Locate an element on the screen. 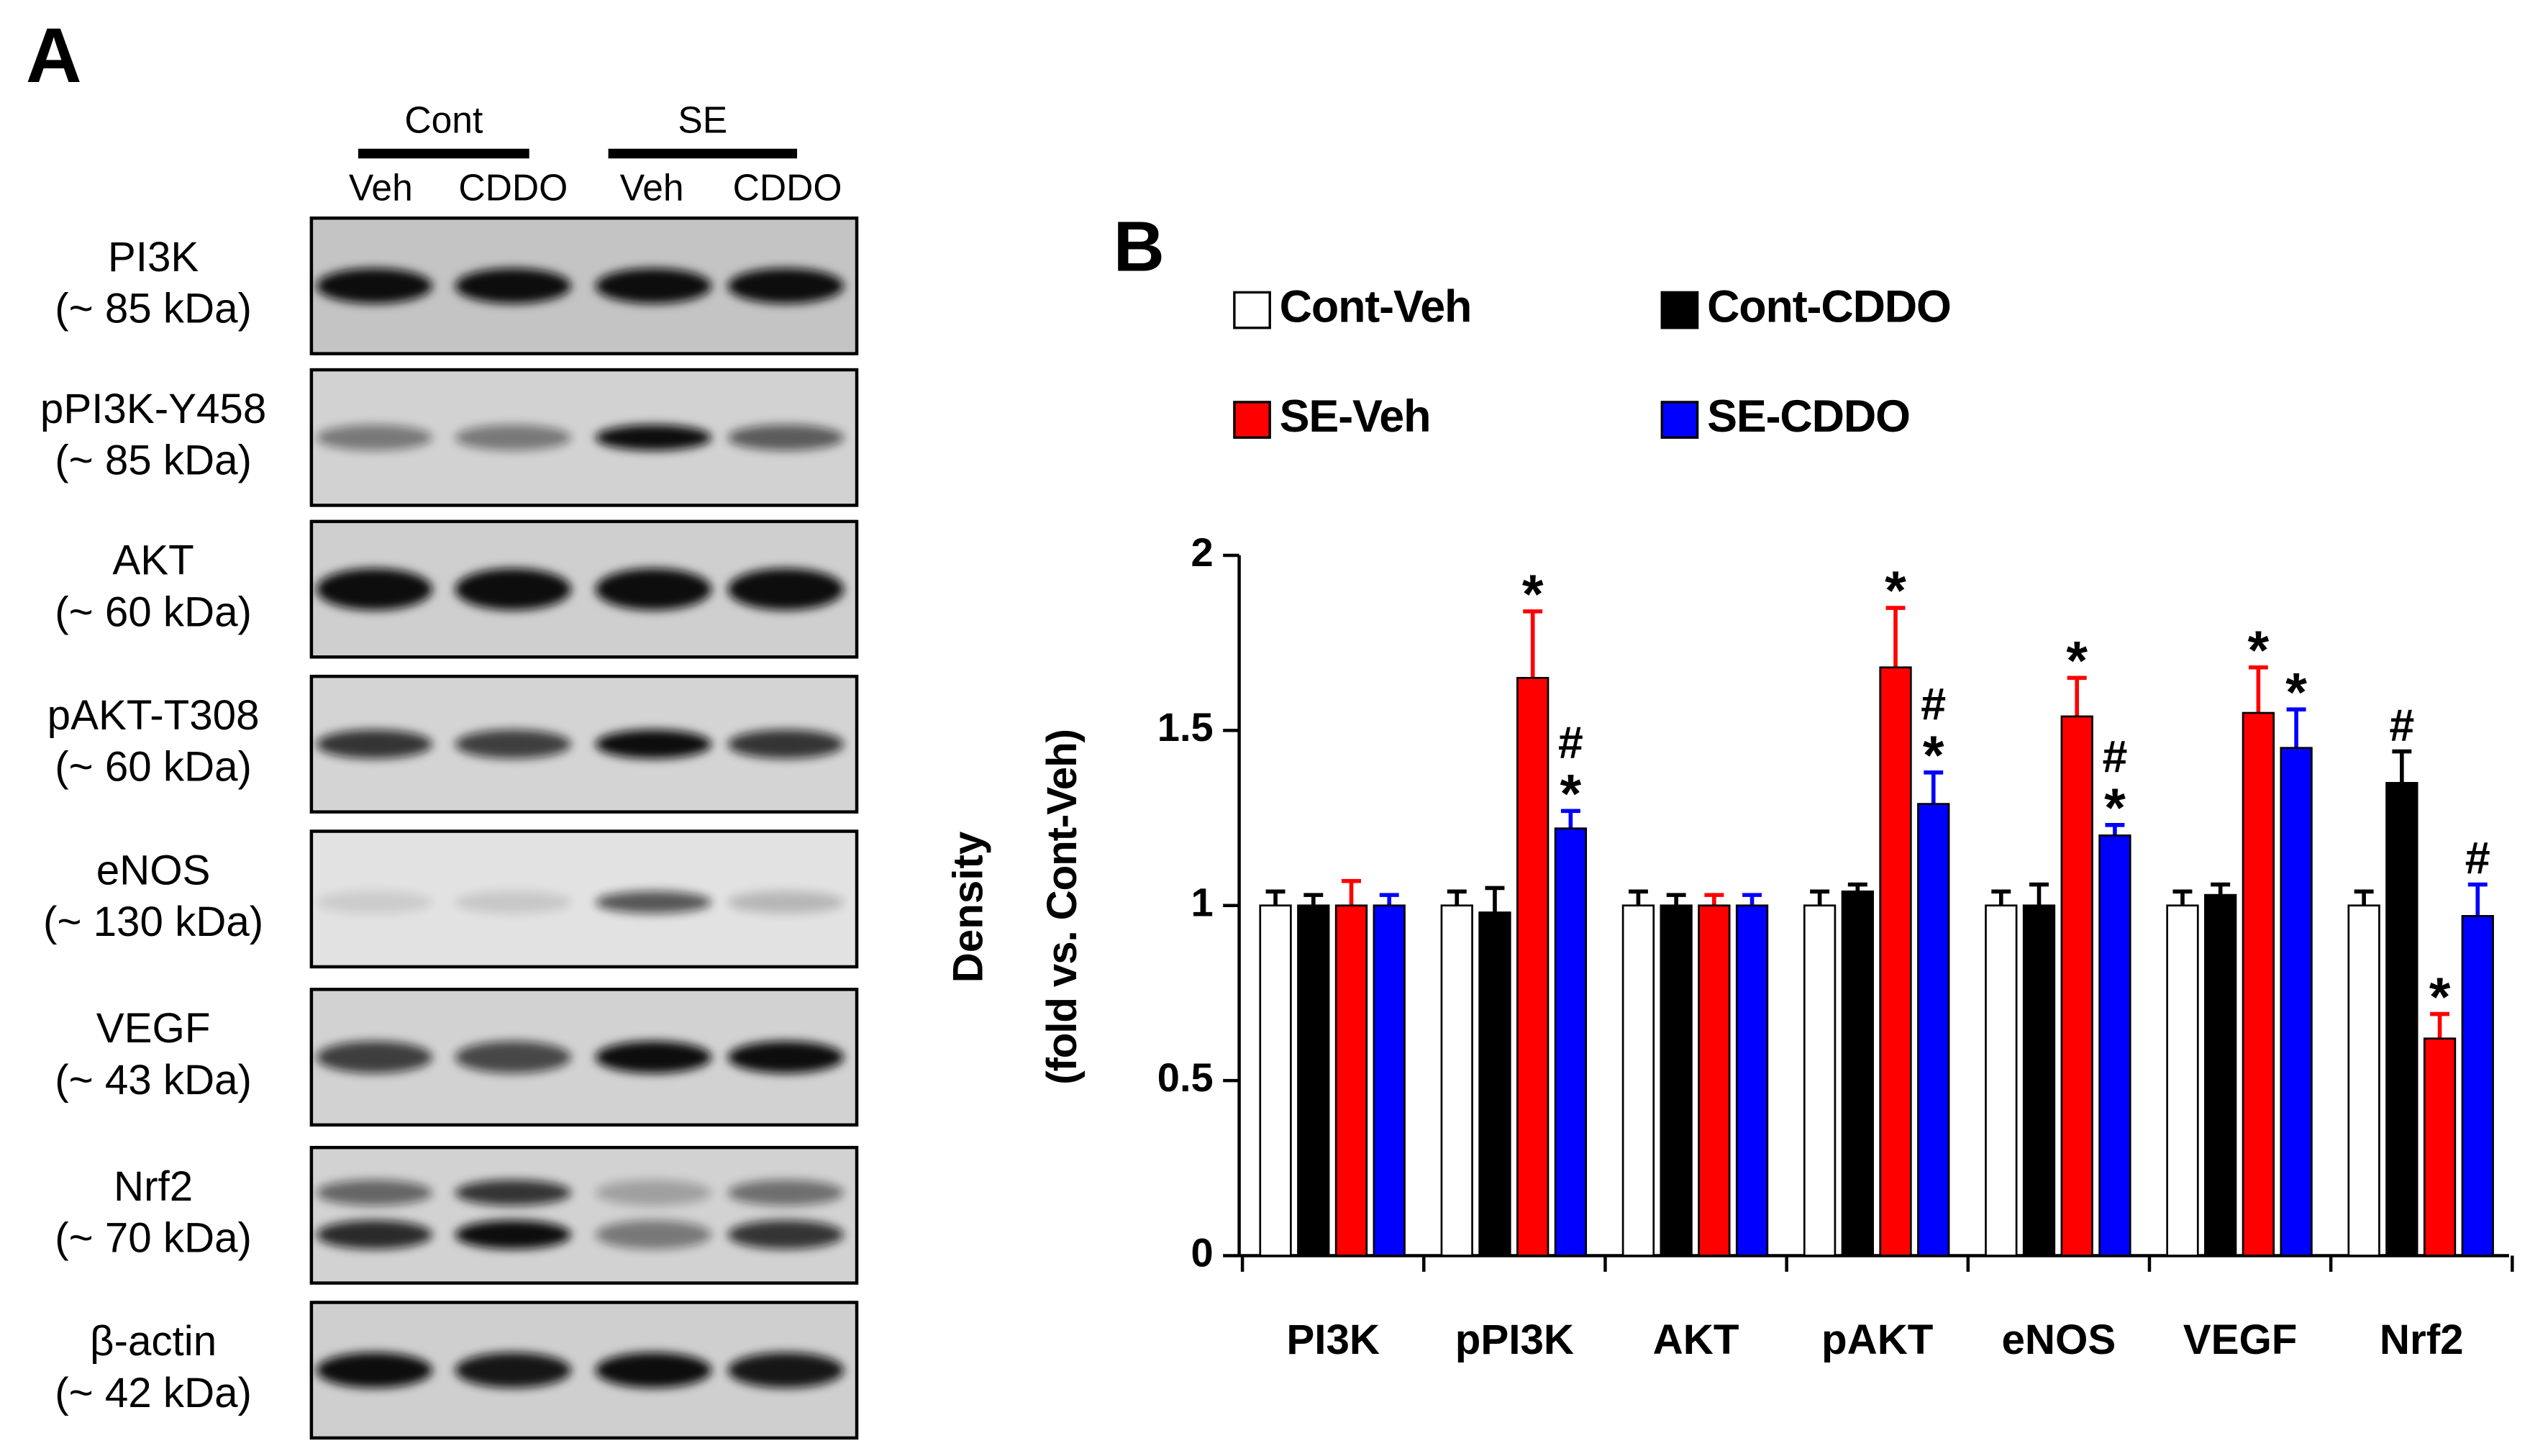  y-tick-label: 1 is located at coordinates (1202, 902).